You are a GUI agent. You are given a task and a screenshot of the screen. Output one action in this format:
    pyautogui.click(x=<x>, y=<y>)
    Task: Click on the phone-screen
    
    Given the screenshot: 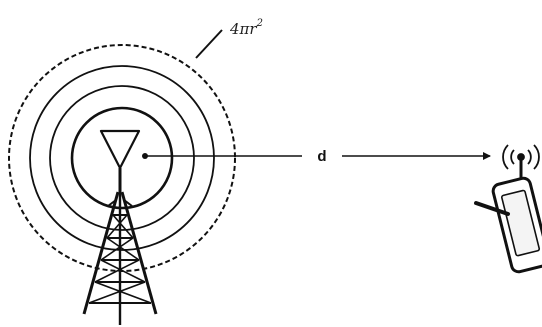 What is the action you would take?
    pyautogui.click(x=520, y=223)
    